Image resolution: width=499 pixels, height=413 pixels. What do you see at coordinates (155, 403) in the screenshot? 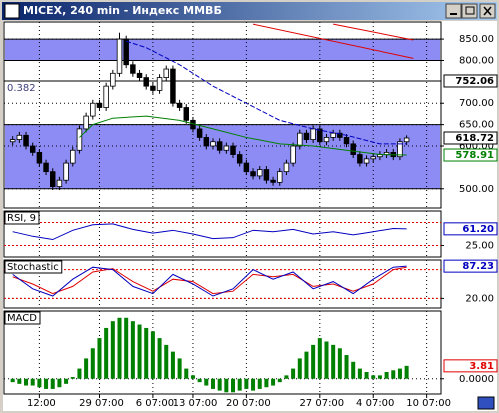
I see `x-tick-label: 6 07:00` at bounding box center [155, 403].